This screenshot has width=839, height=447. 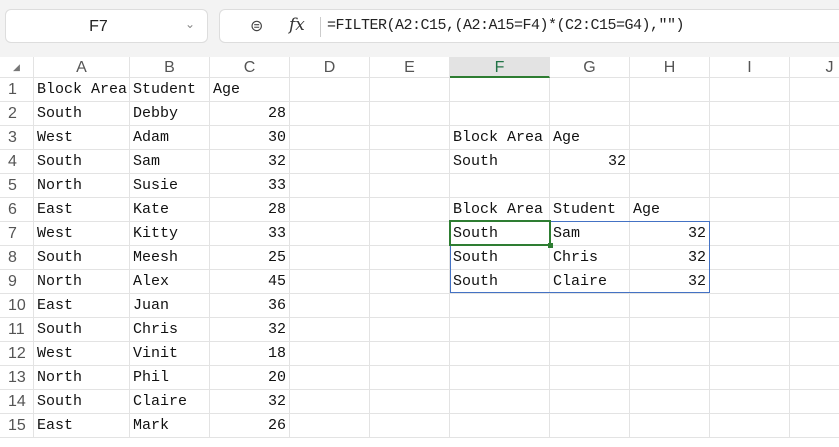 I want to click on cell-A8: South, so click(x=82, y=258).